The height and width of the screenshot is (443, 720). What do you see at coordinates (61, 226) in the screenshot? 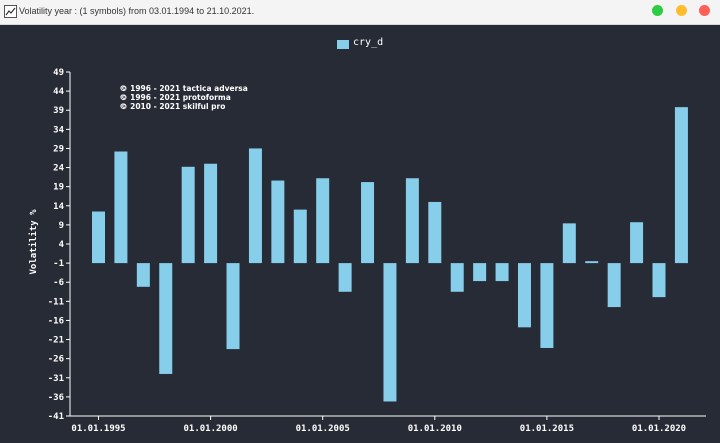
I see `y-tick-label: 9` at bounding box center [61, 226].